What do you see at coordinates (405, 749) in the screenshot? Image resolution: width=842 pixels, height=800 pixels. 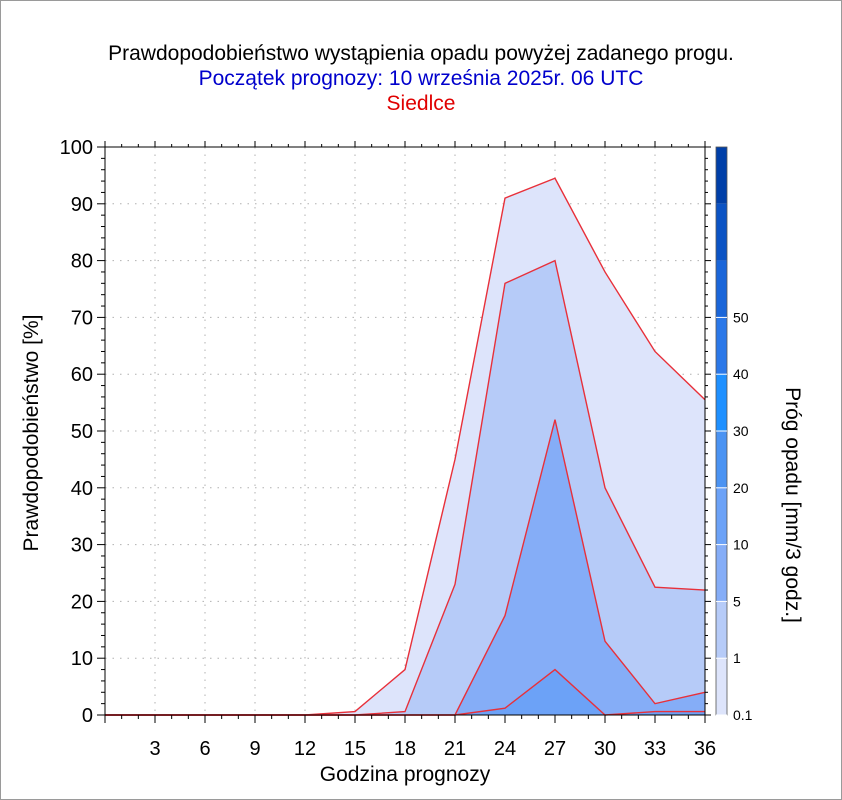 I see `x-tick-label: 18` at bounding box center [405, 749].